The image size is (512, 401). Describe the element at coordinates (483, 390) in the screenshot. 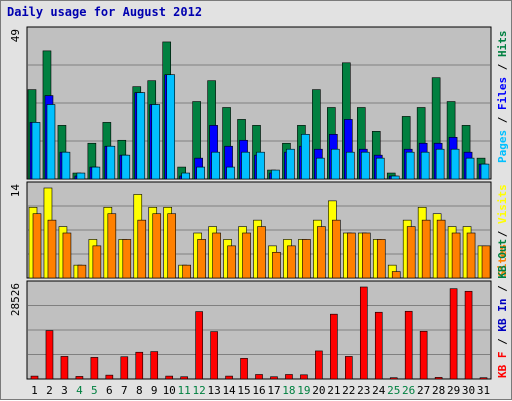

I see `x-tick-label: 31` at that location.